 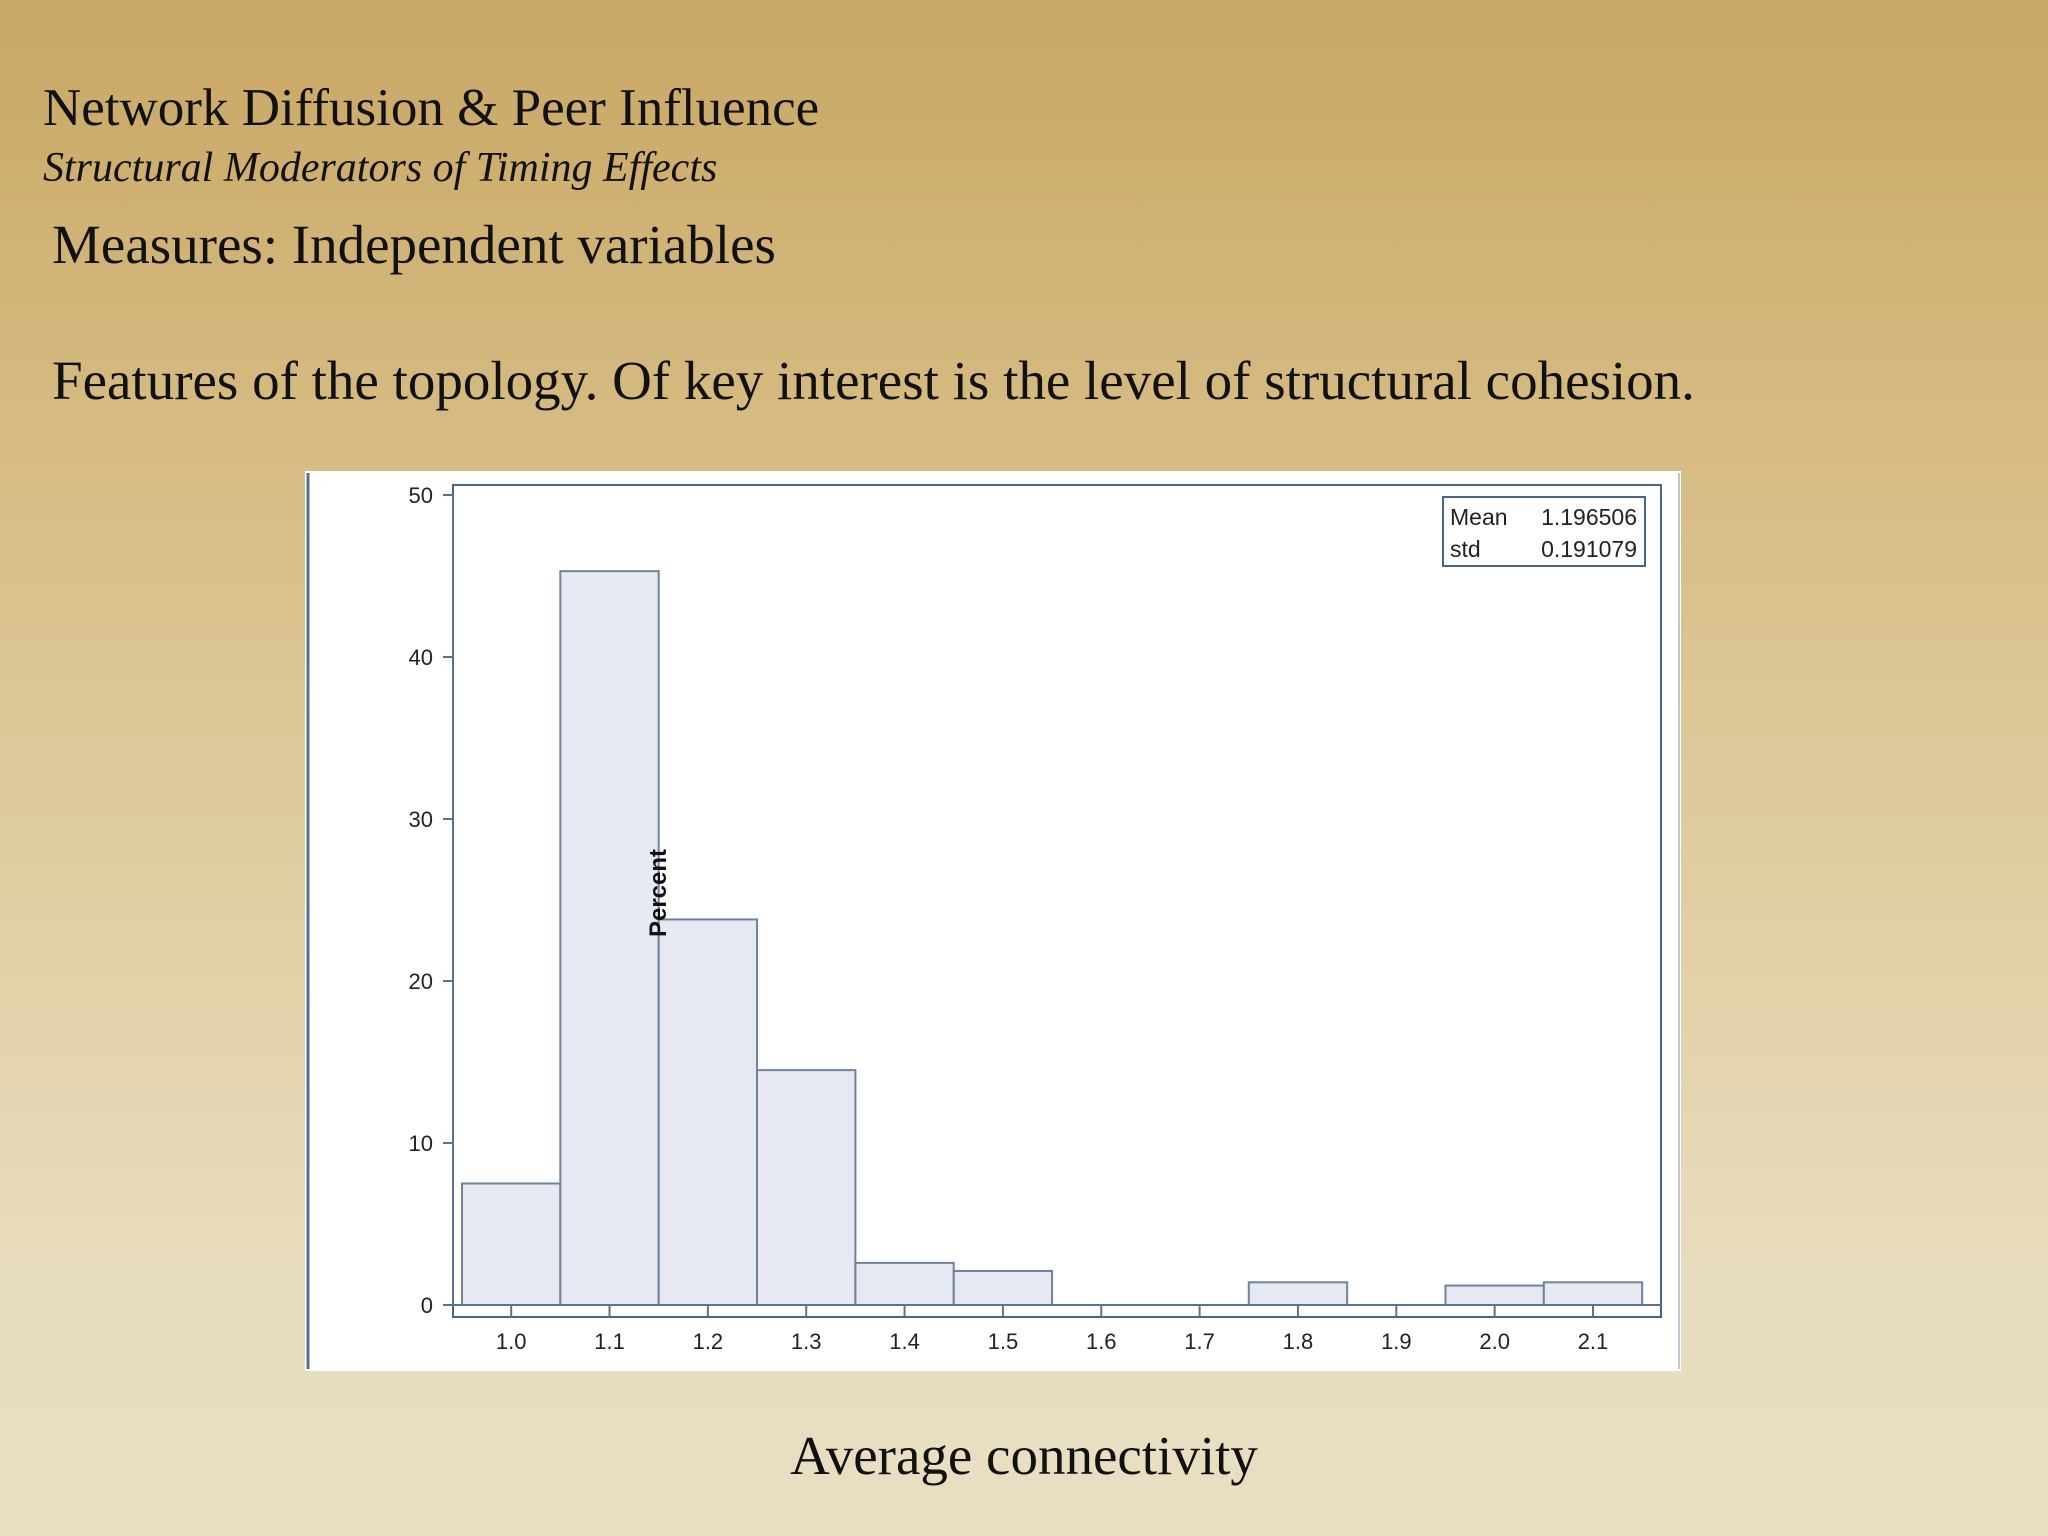 I want to click on x-tick-label-1.6: 1.6, so click(x=1101, y=1341).